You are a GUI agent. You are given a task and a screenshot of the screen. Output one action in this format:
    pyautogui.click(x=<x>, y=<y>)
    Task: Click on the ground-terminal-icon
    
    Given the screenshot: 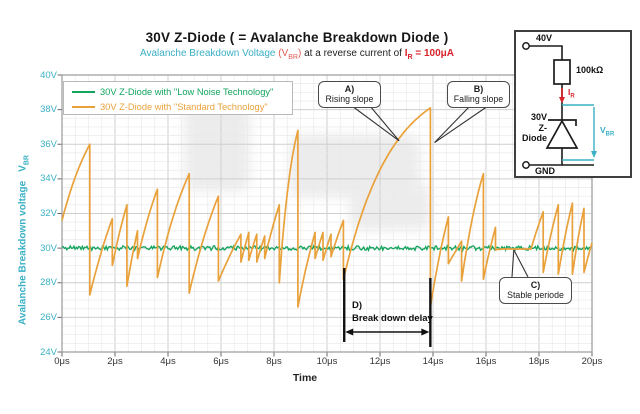 What is the action you would take?
    pyautogui.click(x=526, y=165)
    